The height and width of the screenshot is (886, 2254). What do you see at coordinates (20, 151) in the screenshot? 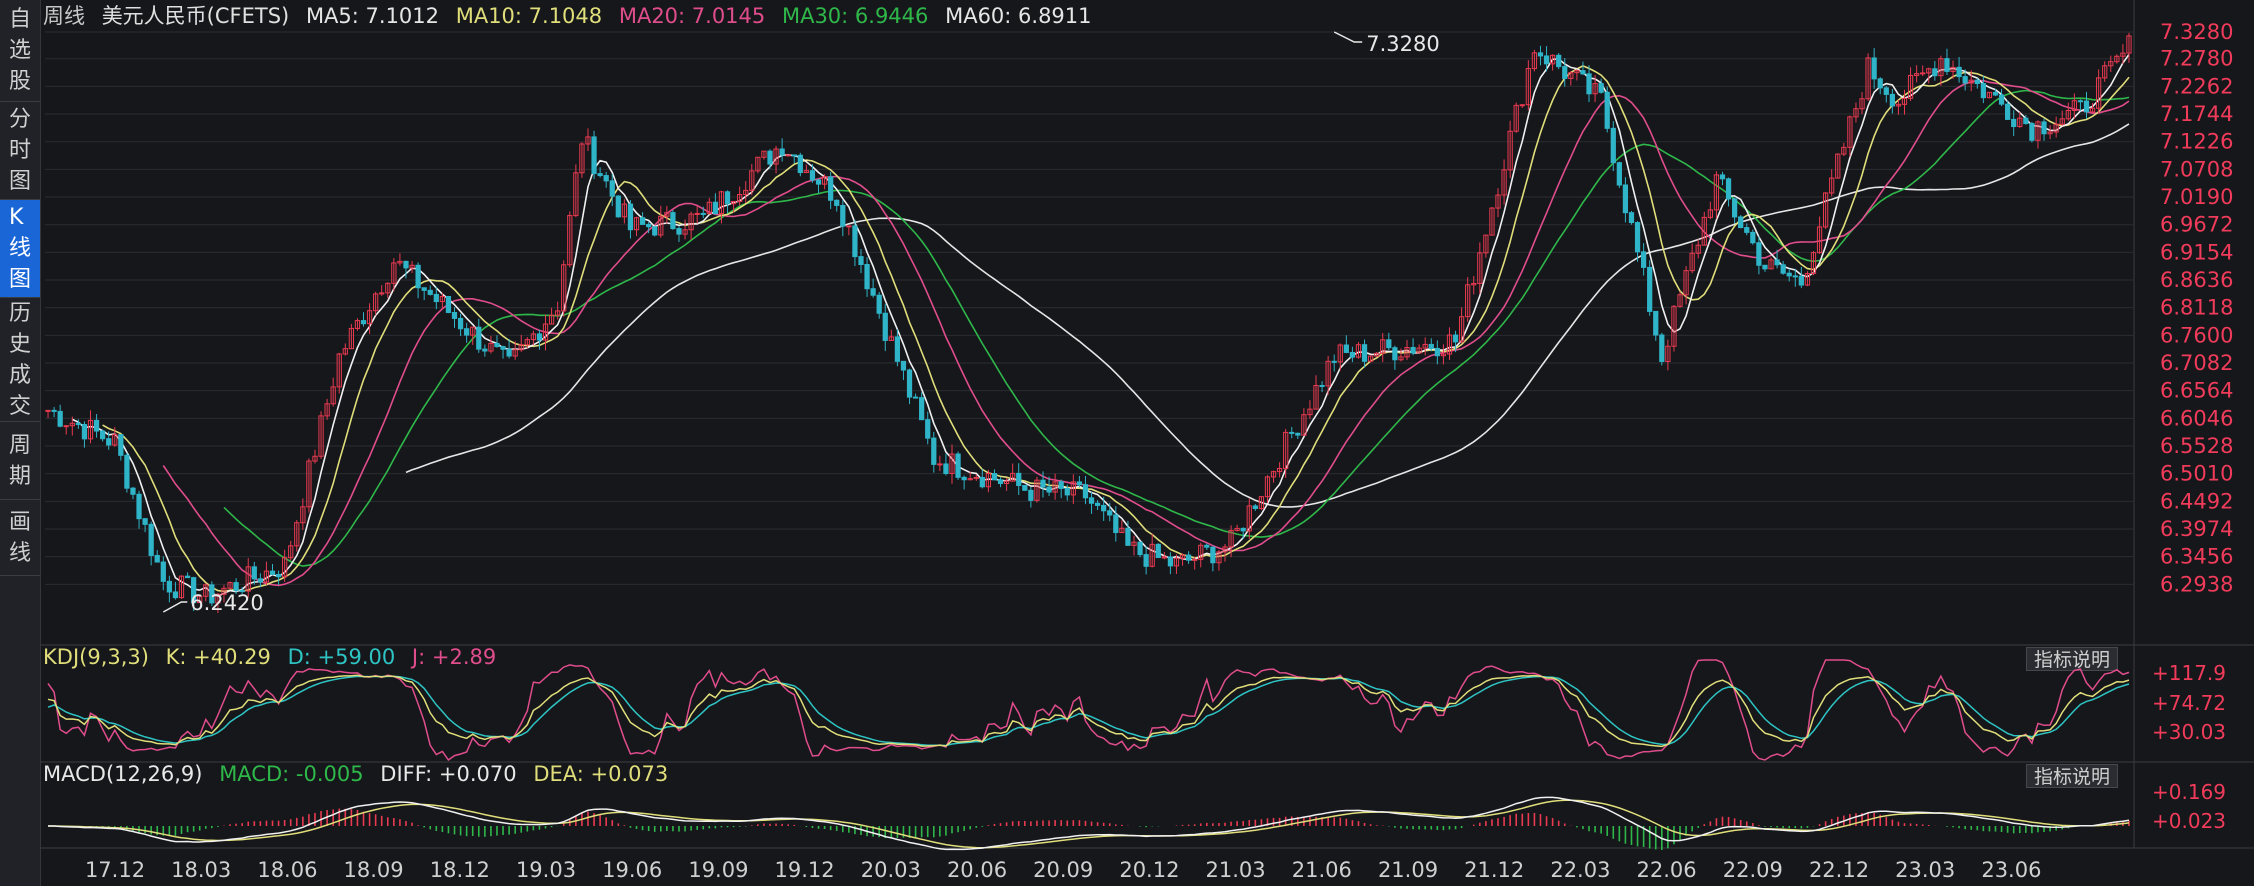
I see `sidebar-tab-intraday: 分时图` at bounding box center [20, 151].